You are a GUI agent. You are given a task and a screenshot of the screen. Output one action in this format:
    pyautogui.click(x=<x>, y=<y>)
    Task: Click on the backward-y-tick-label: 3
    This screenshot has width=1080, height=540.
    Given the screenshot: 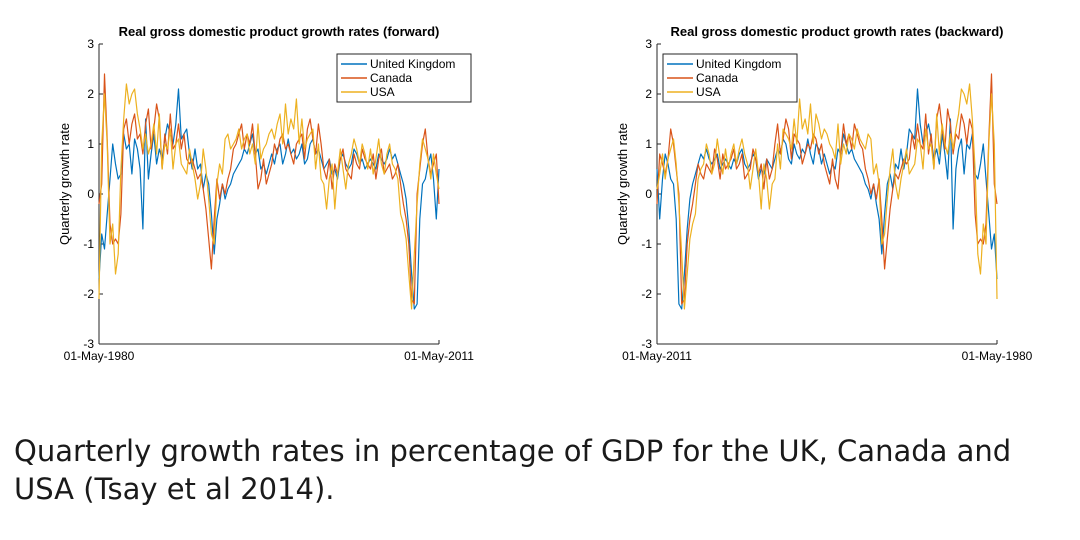 What is the action you would take?
    pyautogui.click(x=648, y=44)
    